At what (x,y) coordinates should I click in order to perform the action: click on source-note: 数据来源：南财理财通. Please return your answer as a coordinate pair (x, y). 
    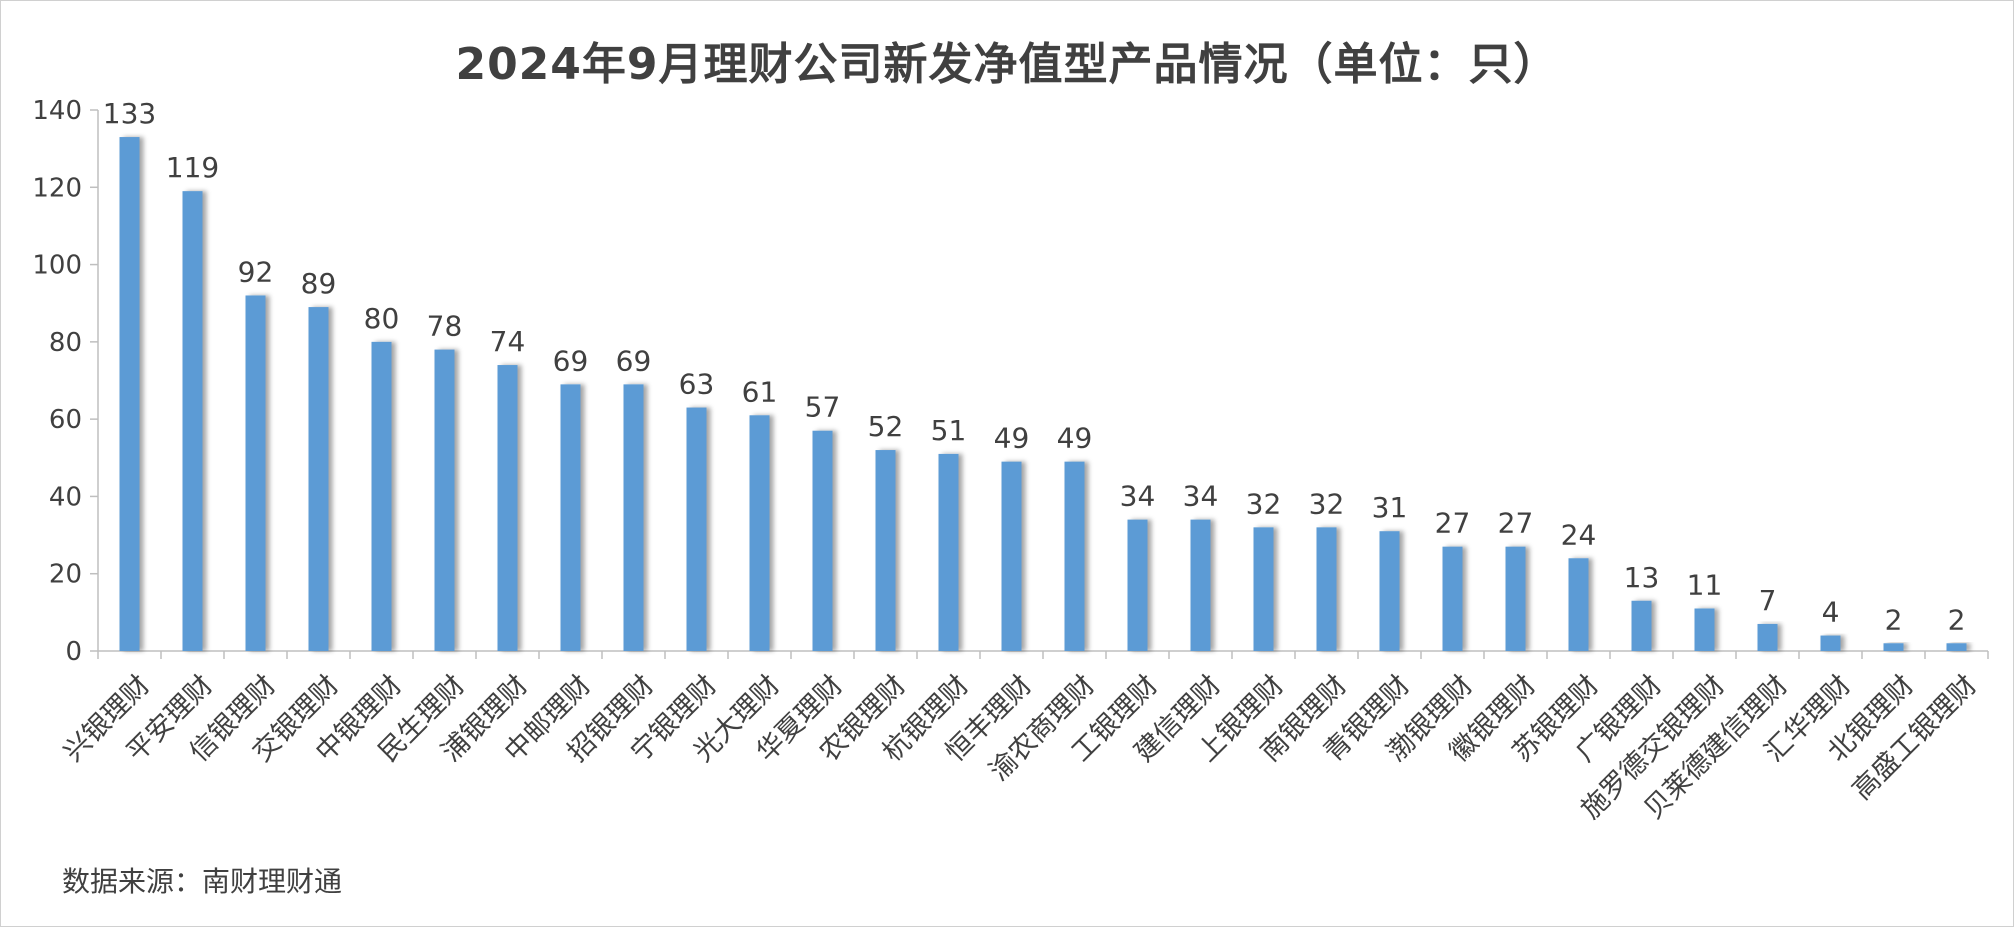
    Looking at the image, I should click on (202, 881).